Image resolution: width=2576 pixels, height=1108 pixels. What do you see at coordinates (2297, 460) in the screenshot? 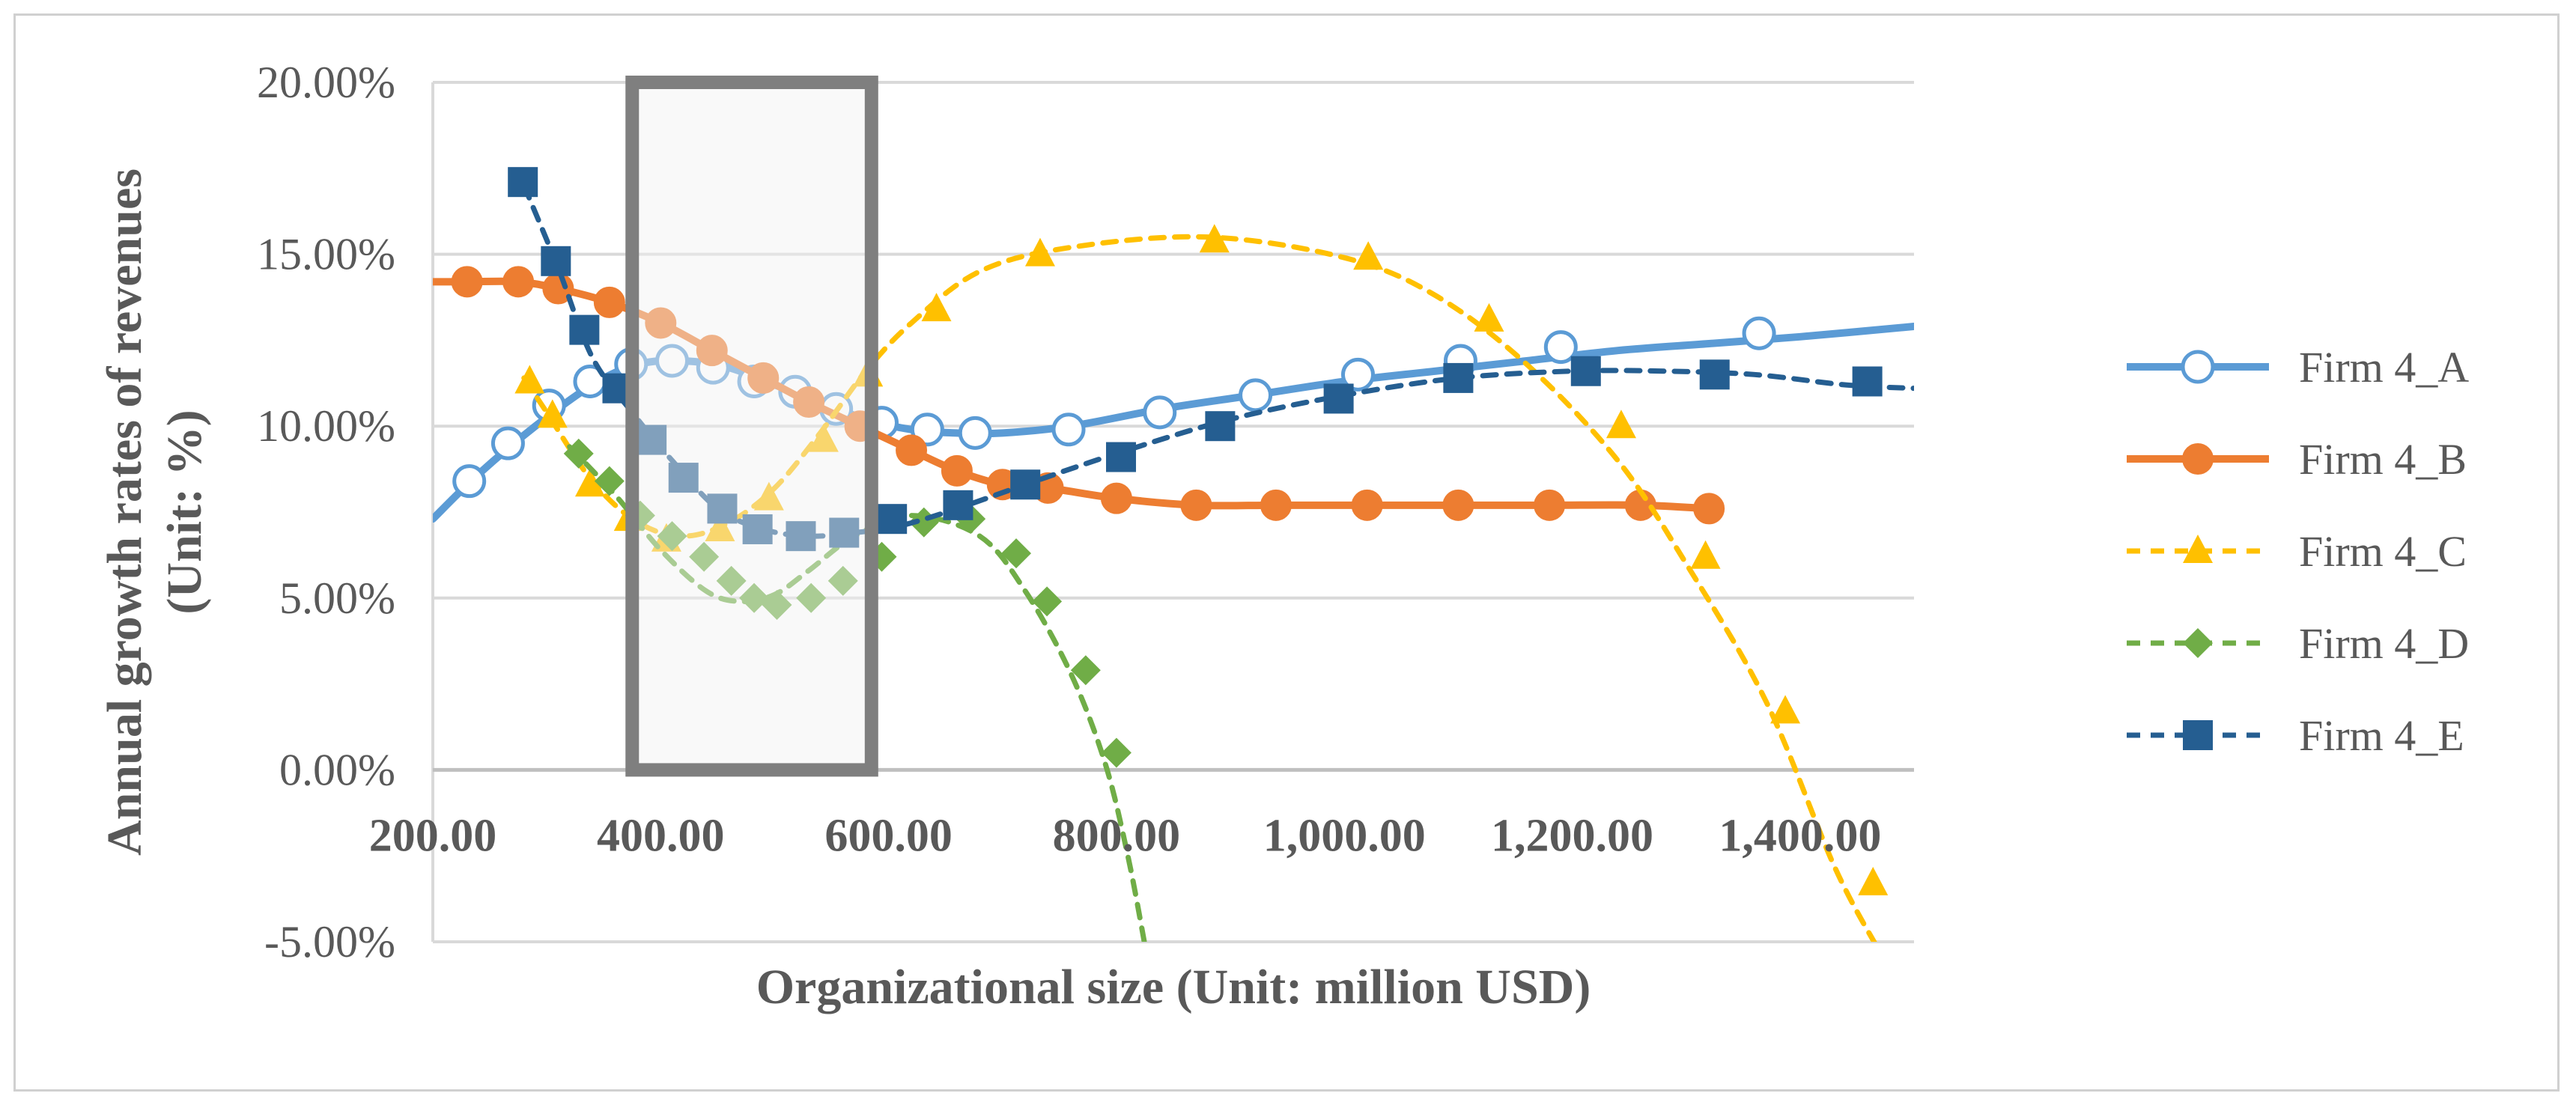
I see `legend-item: Firm 4_B` at bounding box center [2297, 460].